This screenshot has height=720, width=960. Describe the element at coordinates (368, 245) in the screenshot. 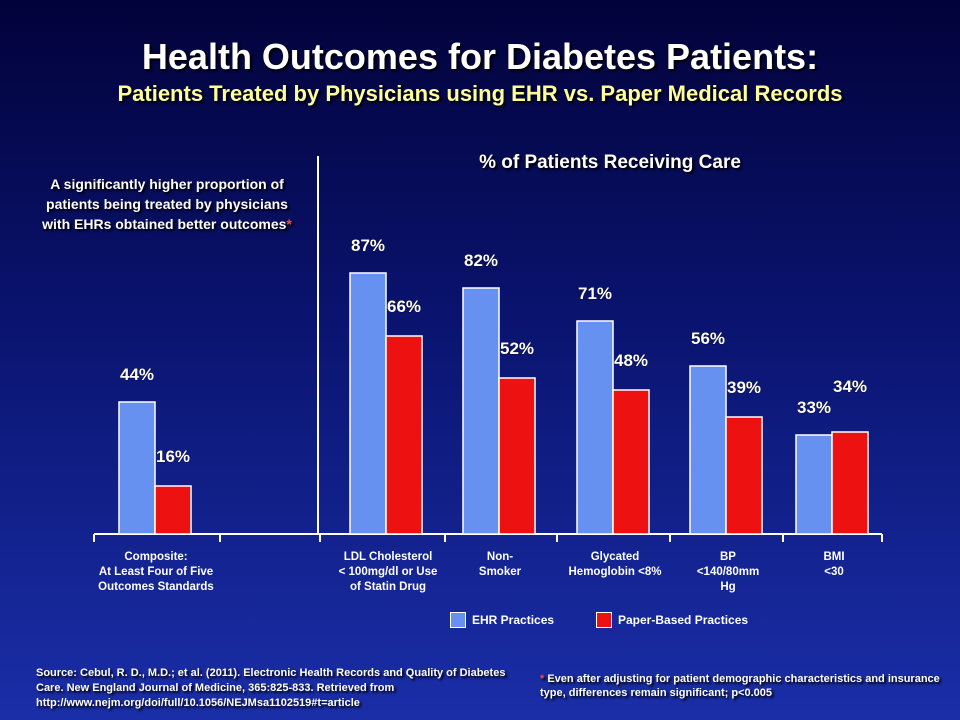

I see `data-label-ehr: 87%` at that location.